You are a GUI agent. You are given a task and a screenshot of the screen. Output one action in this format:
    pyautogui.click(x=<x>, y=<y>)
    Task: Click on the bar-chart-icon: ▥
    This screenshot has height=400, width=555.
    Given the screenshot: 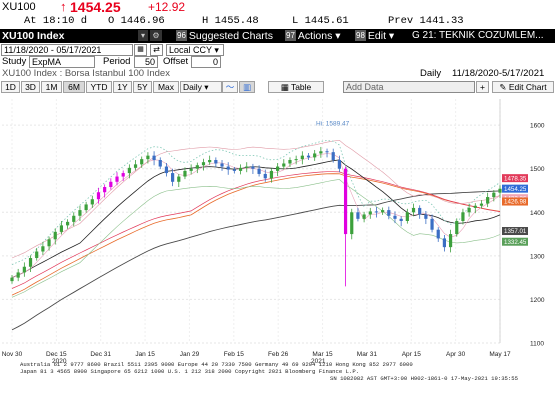 What is the action you would take?
    pyautogui.click(x=247, y=87)
    